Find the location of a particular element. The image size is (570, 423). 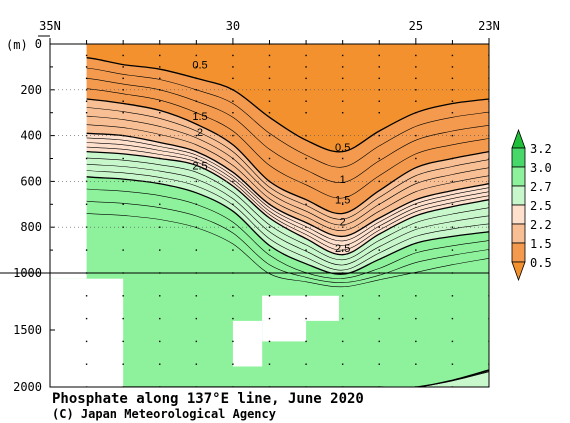

colorbar-label: 3.2 is located at coordinates (541, 149).